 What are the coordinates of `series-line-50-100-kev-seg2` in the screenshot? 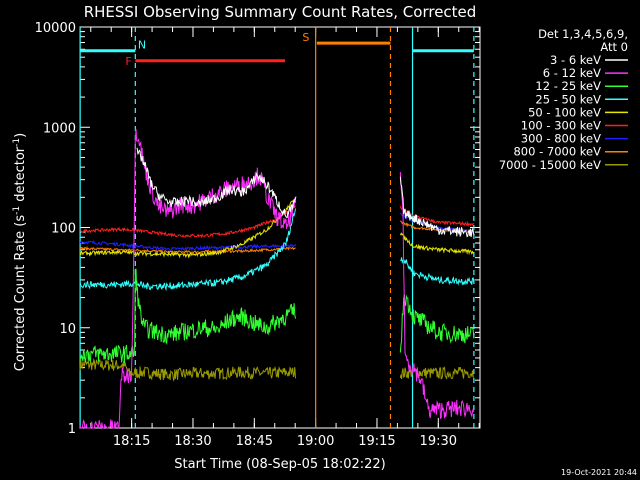 It's located at (437, 244).